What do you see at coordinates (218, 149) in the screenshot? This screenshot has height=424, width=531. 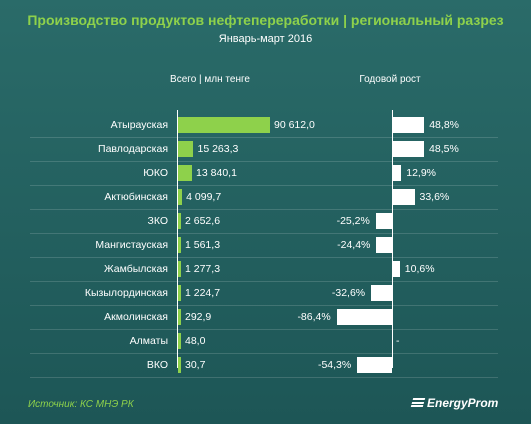 I see `total-value-label: 15 263,3` at bounding box center [218, 149].